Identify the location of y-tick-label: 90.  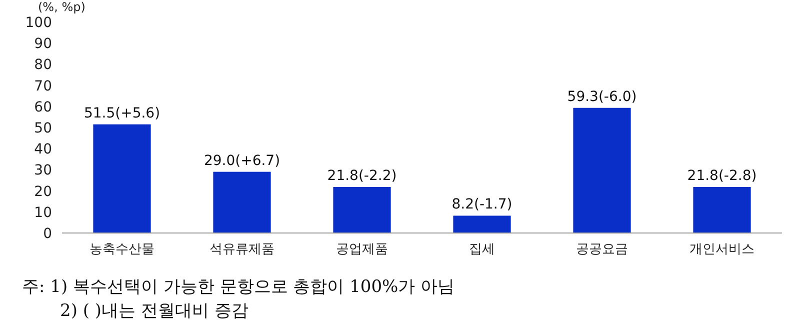
(43, 44).